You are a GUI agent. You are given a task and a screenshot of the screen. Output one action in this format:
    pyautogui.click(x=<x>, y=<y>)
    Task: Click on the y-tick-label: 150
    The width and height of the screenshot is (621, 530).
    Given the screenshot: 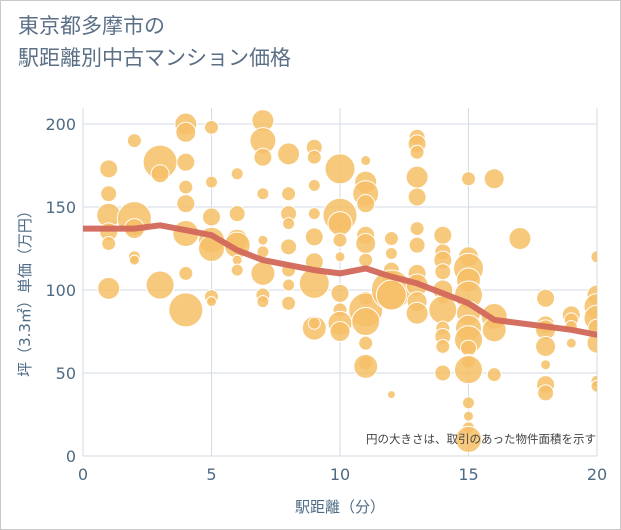 What is the action you would take?
    pyautogui.click(x=60, y=207)
    